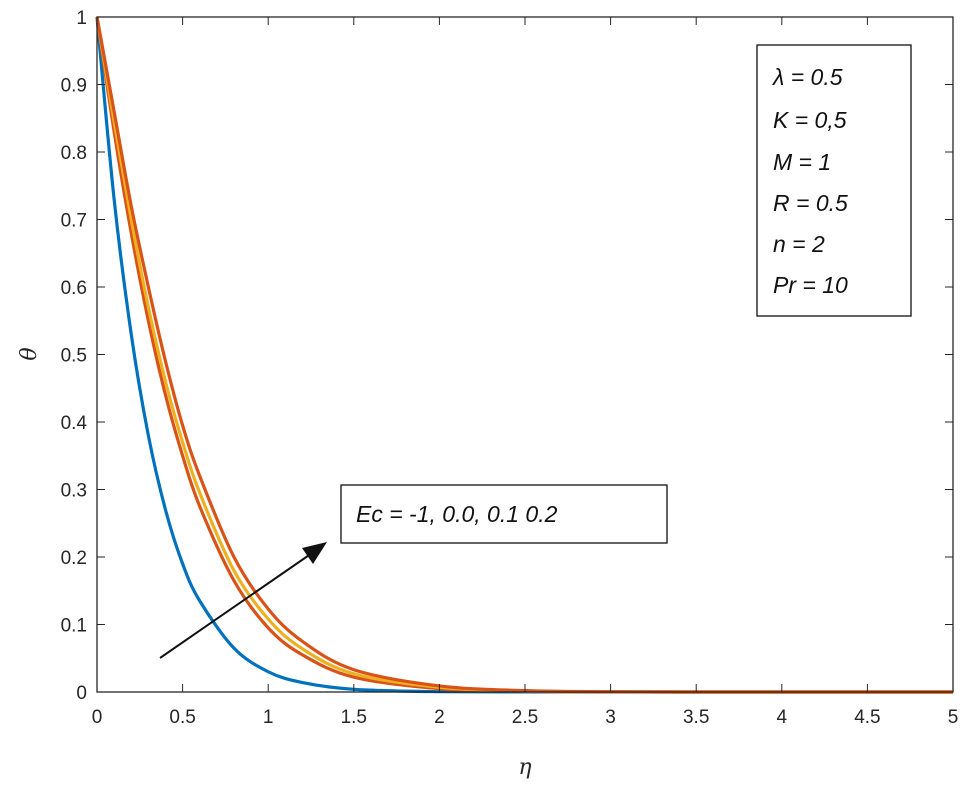 This screenshot has height=786, width=967. Describe the element at coordinates (810, 120) in the screenshot. I see `param-k: K = 0,5` at that location.